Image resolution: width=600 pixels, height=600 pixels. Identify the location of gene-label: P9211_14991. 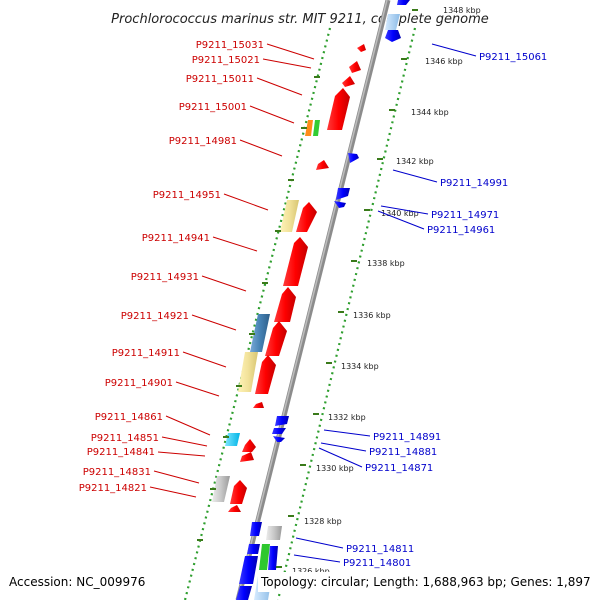
(474, 183).